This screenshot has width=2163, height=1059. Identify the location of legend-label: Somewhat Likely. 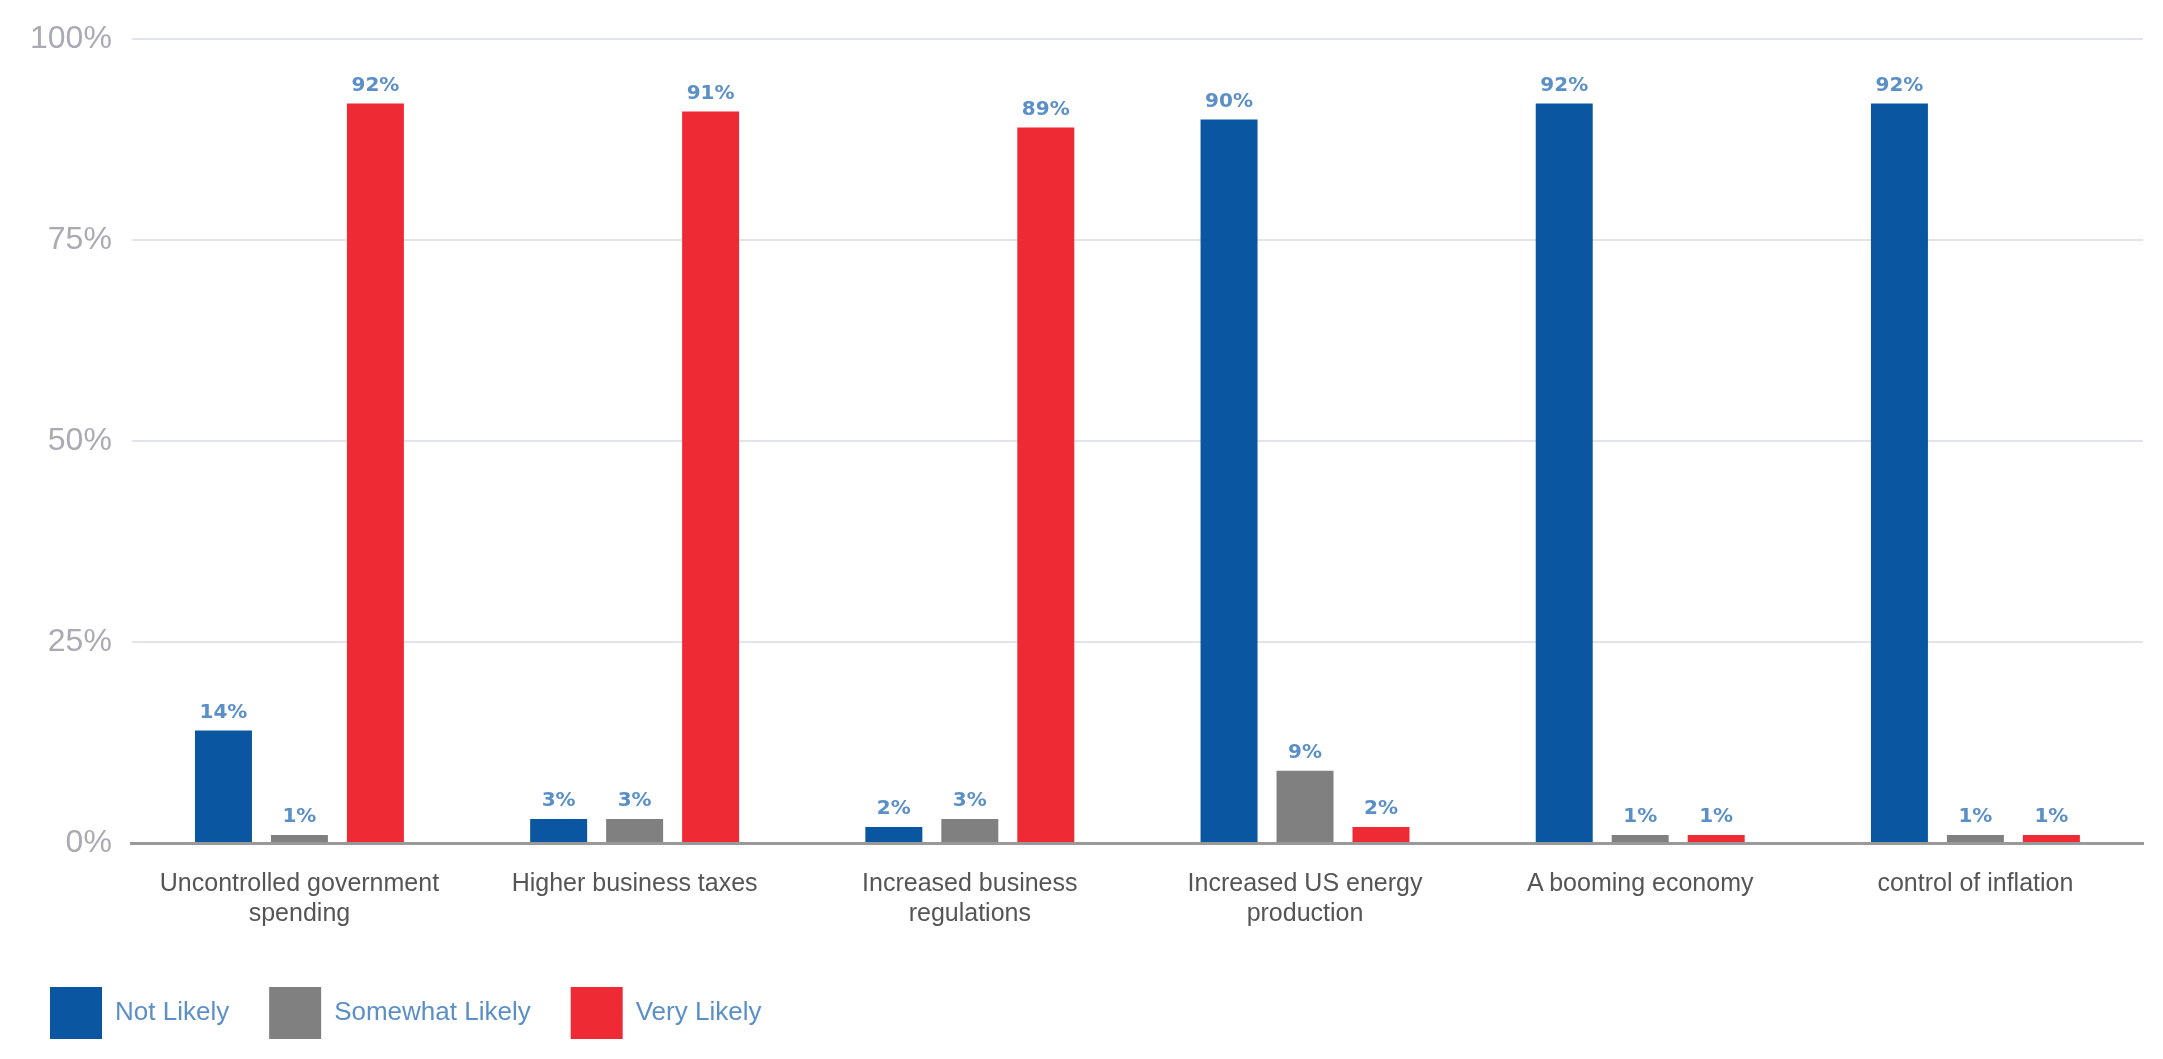
(432, 1011).